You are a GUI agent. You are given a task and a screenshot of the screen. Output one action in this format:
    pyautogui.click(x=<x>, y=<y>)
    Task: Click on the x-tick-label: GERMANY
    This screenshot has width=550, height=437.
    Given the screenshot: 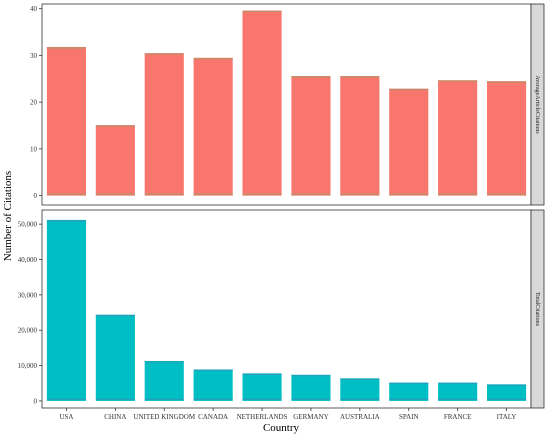 What is the action you would take?
    pyautogui.click(x=310, y=417)
    